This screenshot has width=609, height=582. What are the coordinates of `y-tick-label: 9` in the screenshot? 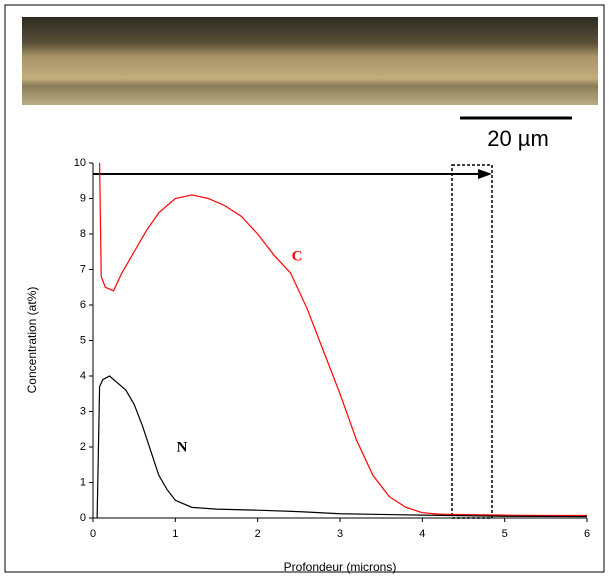 It's located at (83, 198).